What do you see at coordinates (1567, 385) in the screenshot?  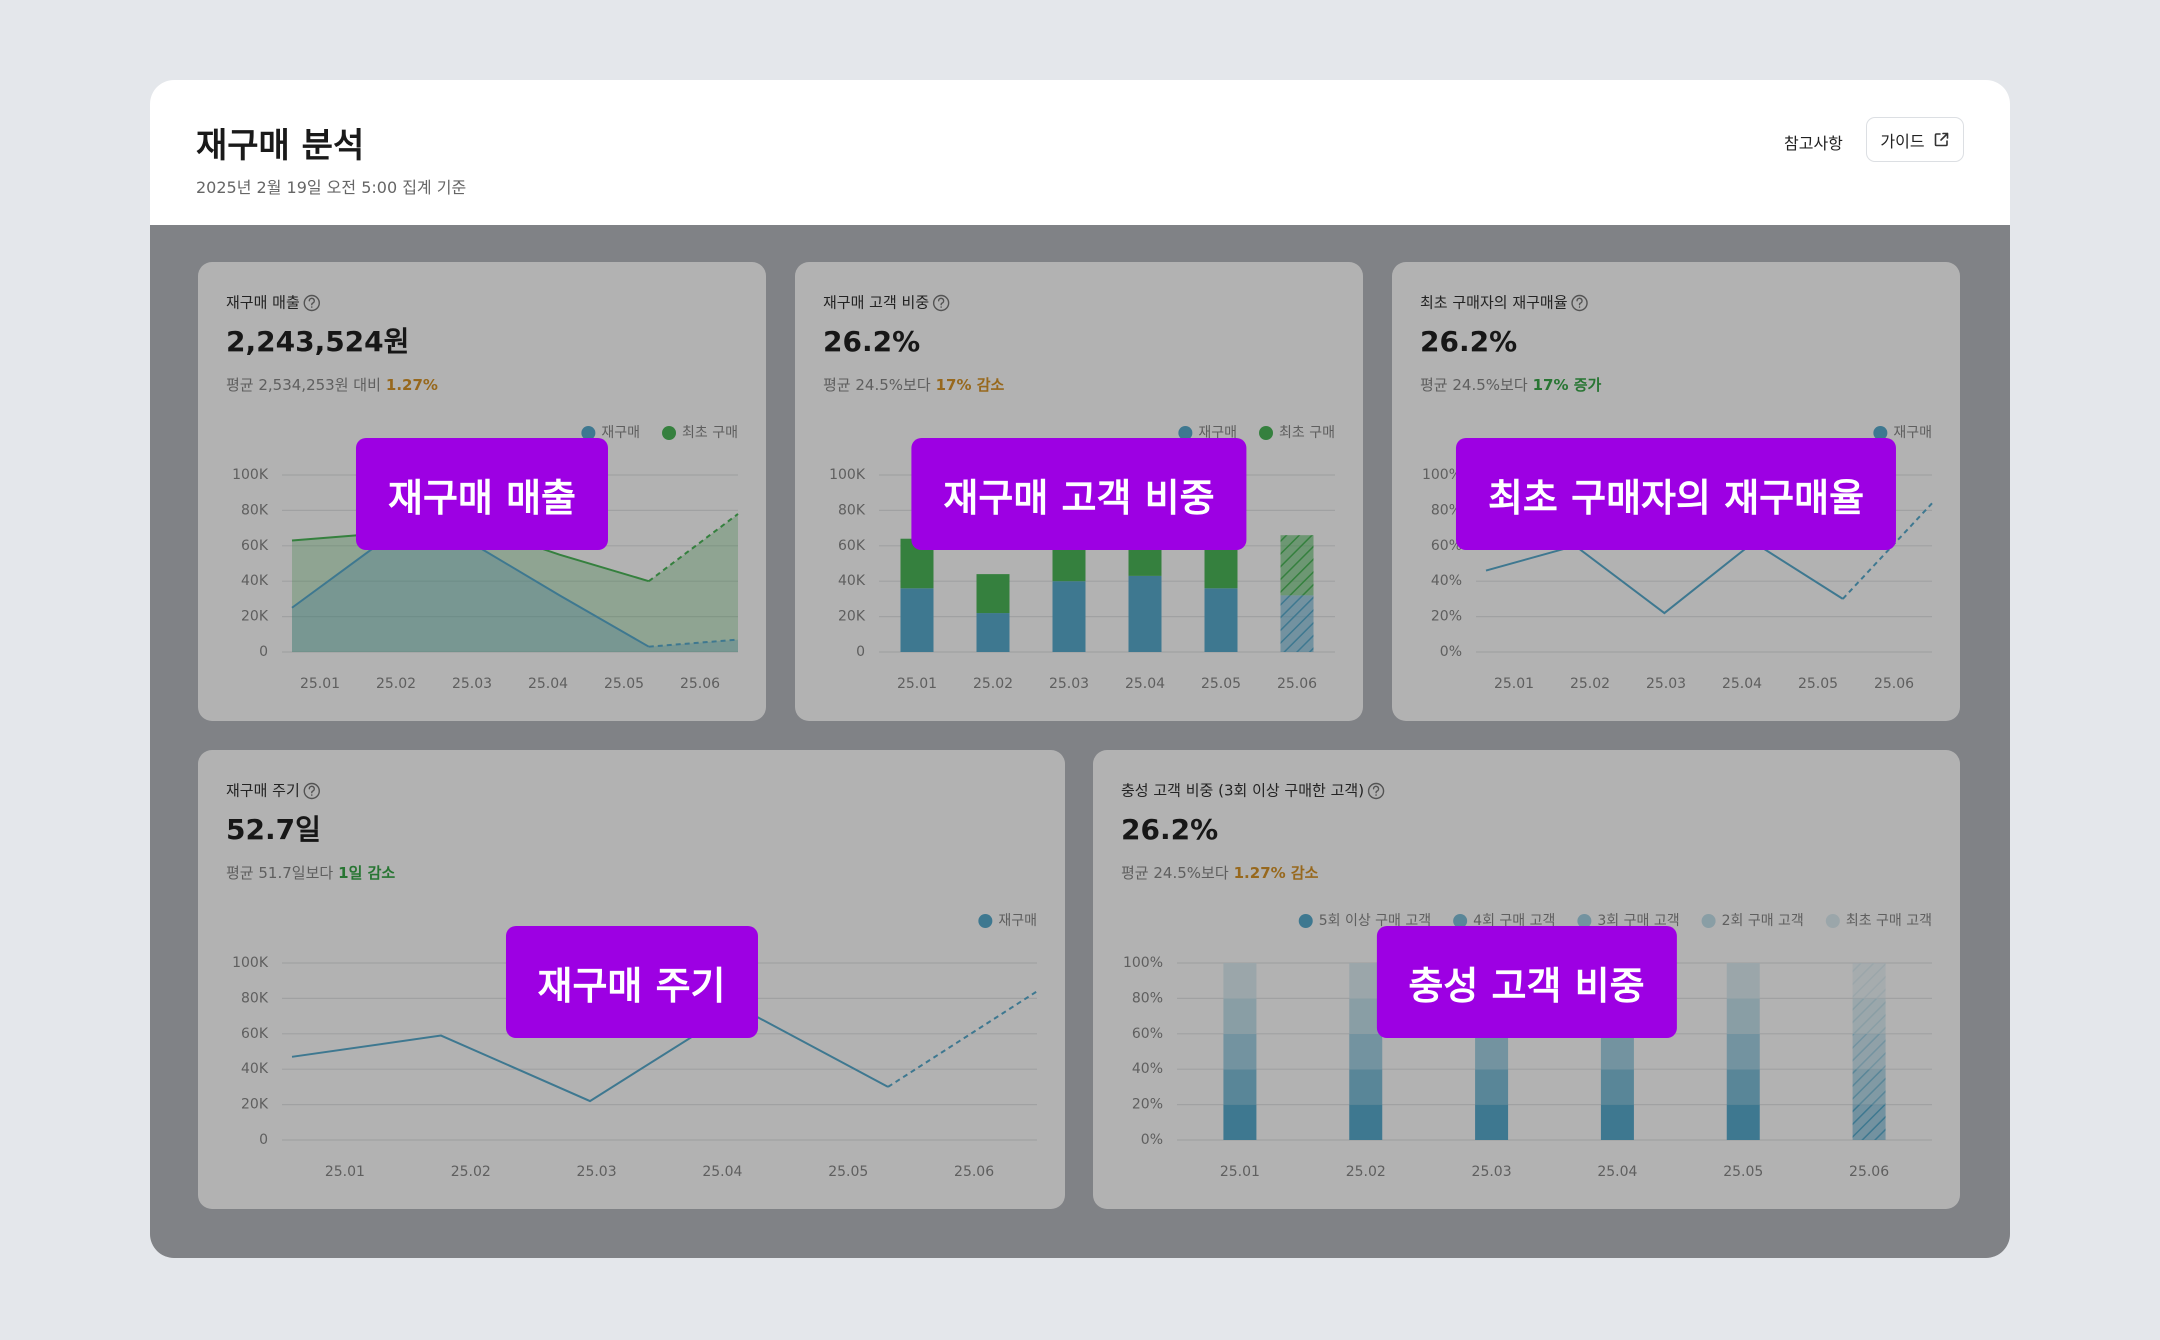 I see `compare-delta: 17% 증가` at bounding box center [1567, 385].